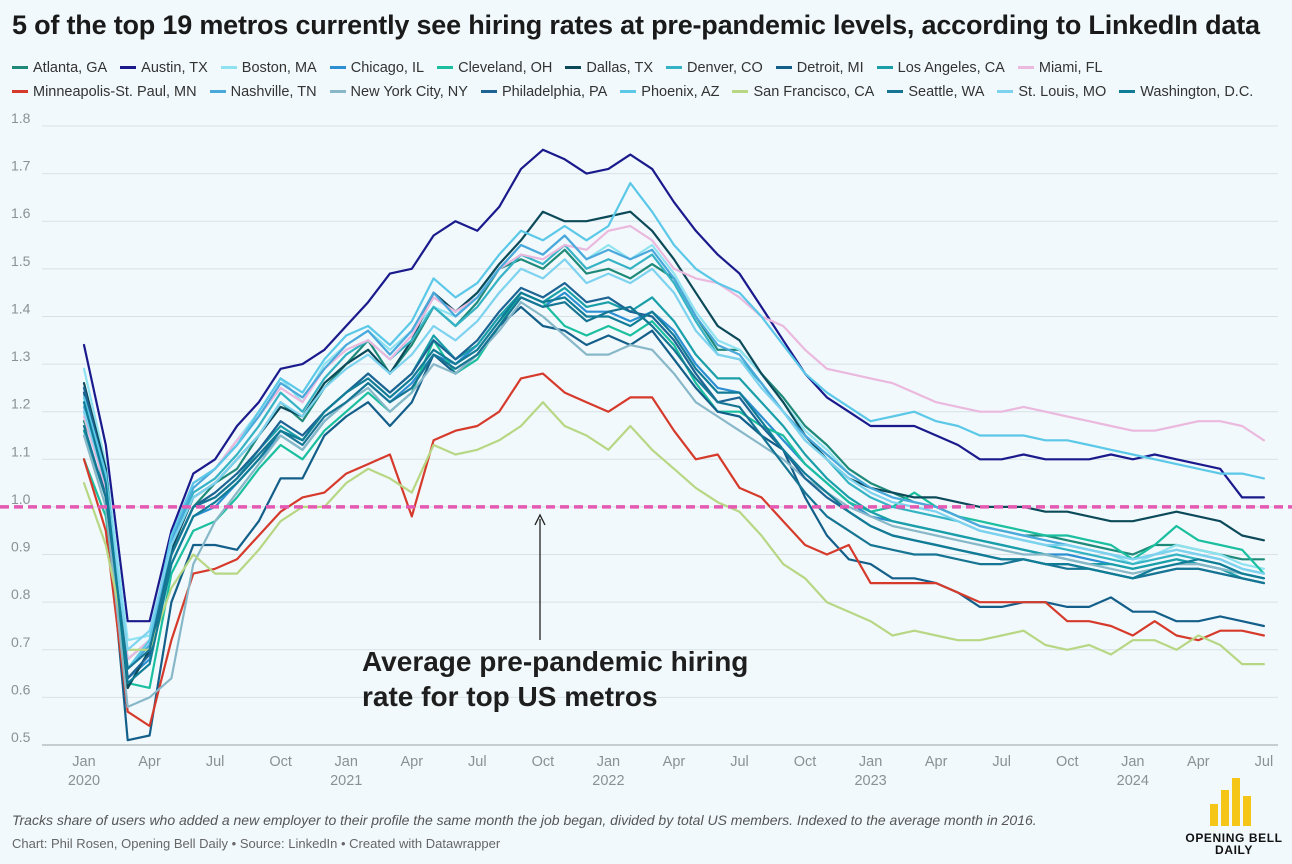  I want to click on legend-label: Denver, CO, so click(725, 68).